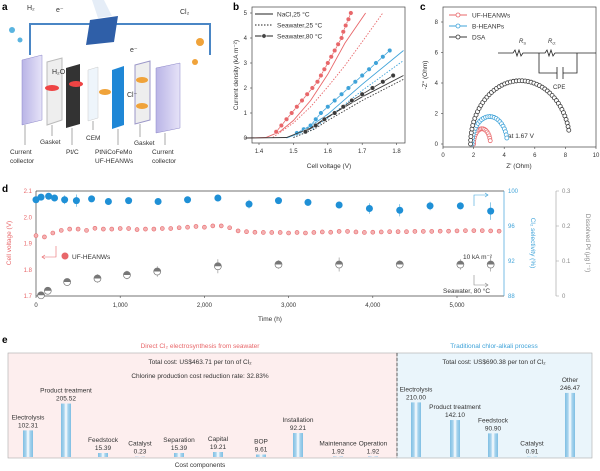 The width and height of the screenshot is (600, 471). What do you see at coordinates (246, 14) in the screenshot?
I see `y-tick-label: 5` at bounding box center [246, 14].